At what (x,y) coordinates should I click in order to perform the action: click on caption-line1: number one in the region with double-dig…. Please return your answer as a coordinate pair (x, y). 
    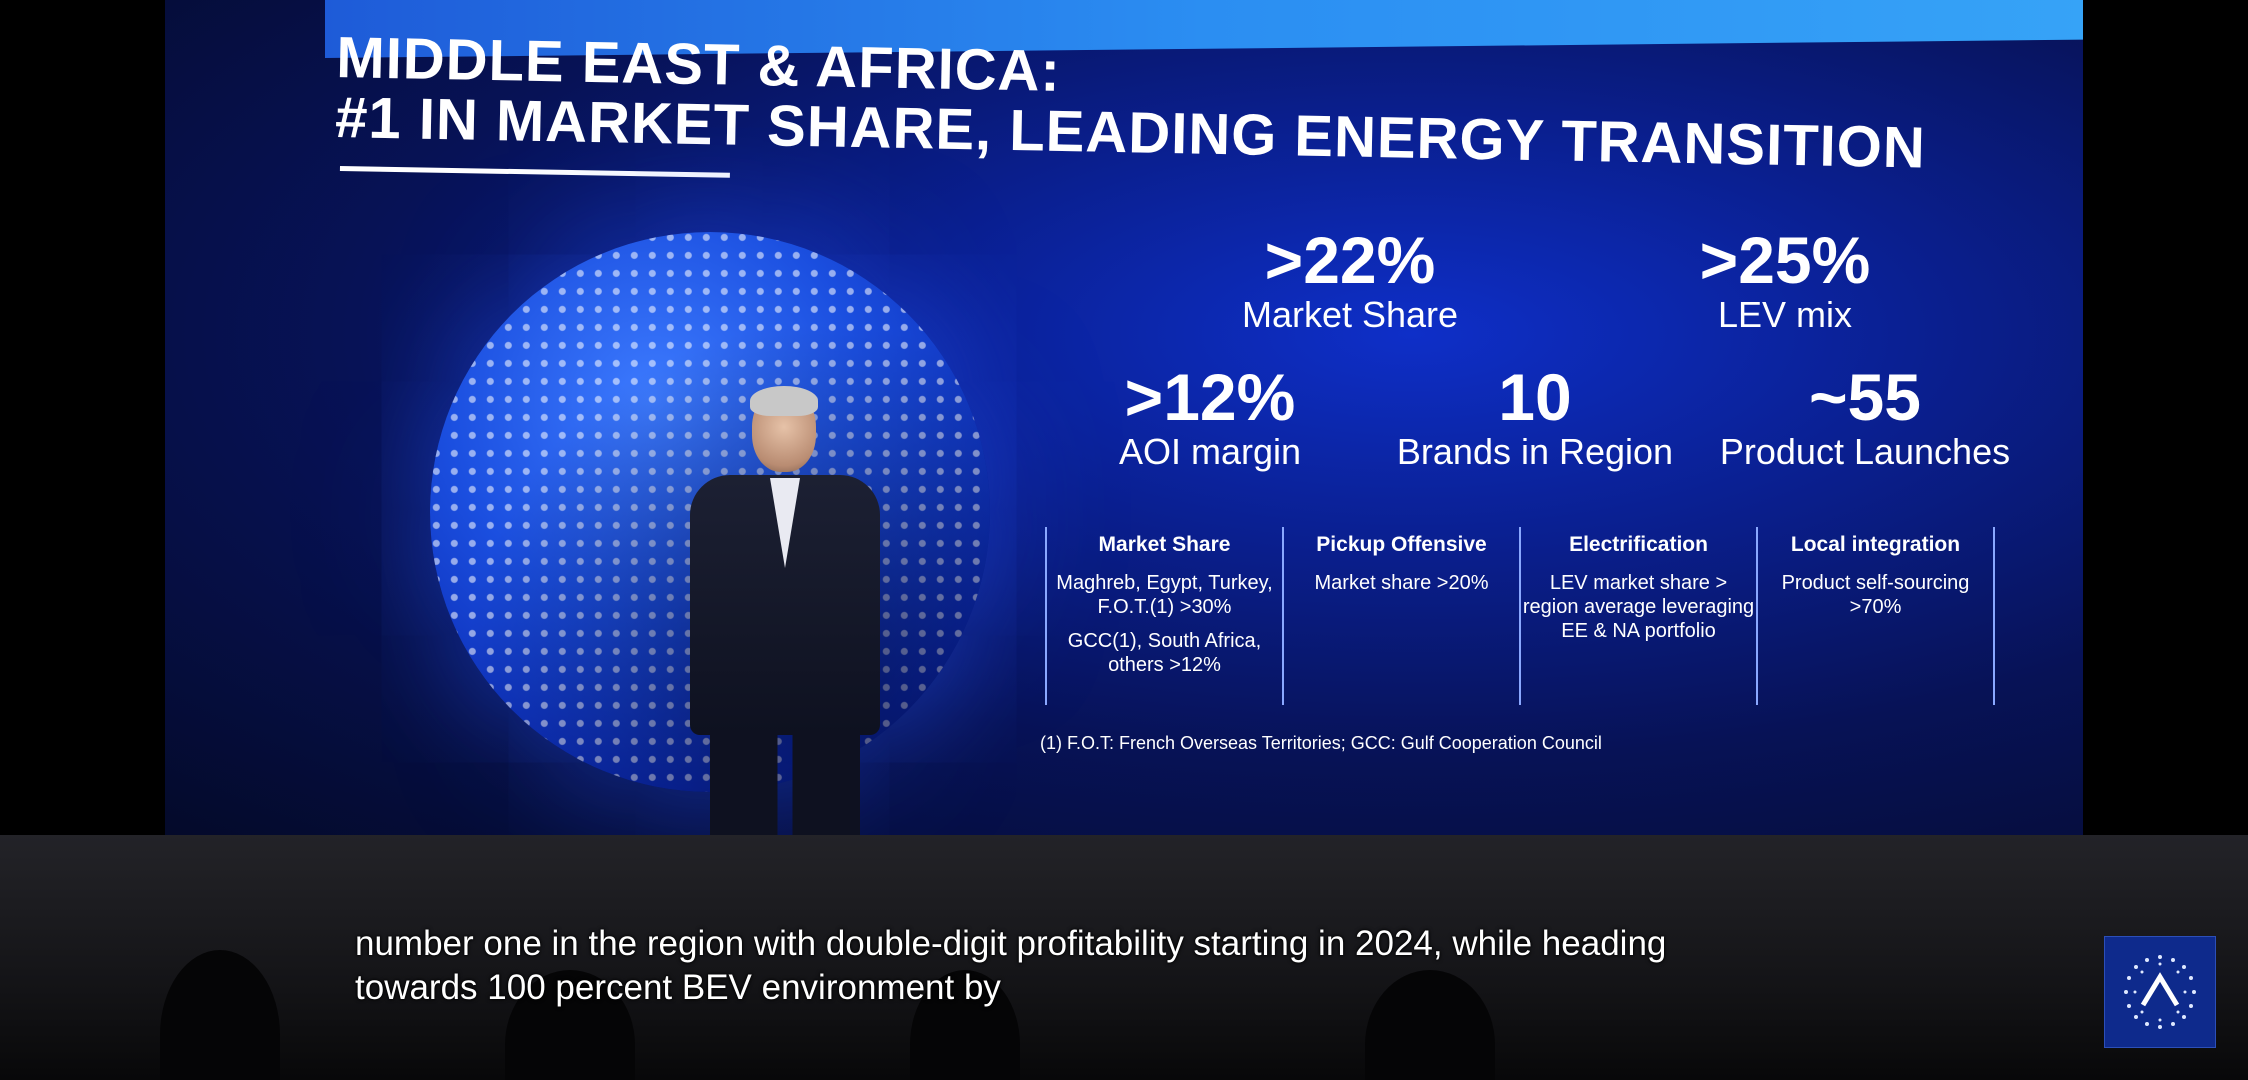
    Looking at the image, I should click on (1011, 943).